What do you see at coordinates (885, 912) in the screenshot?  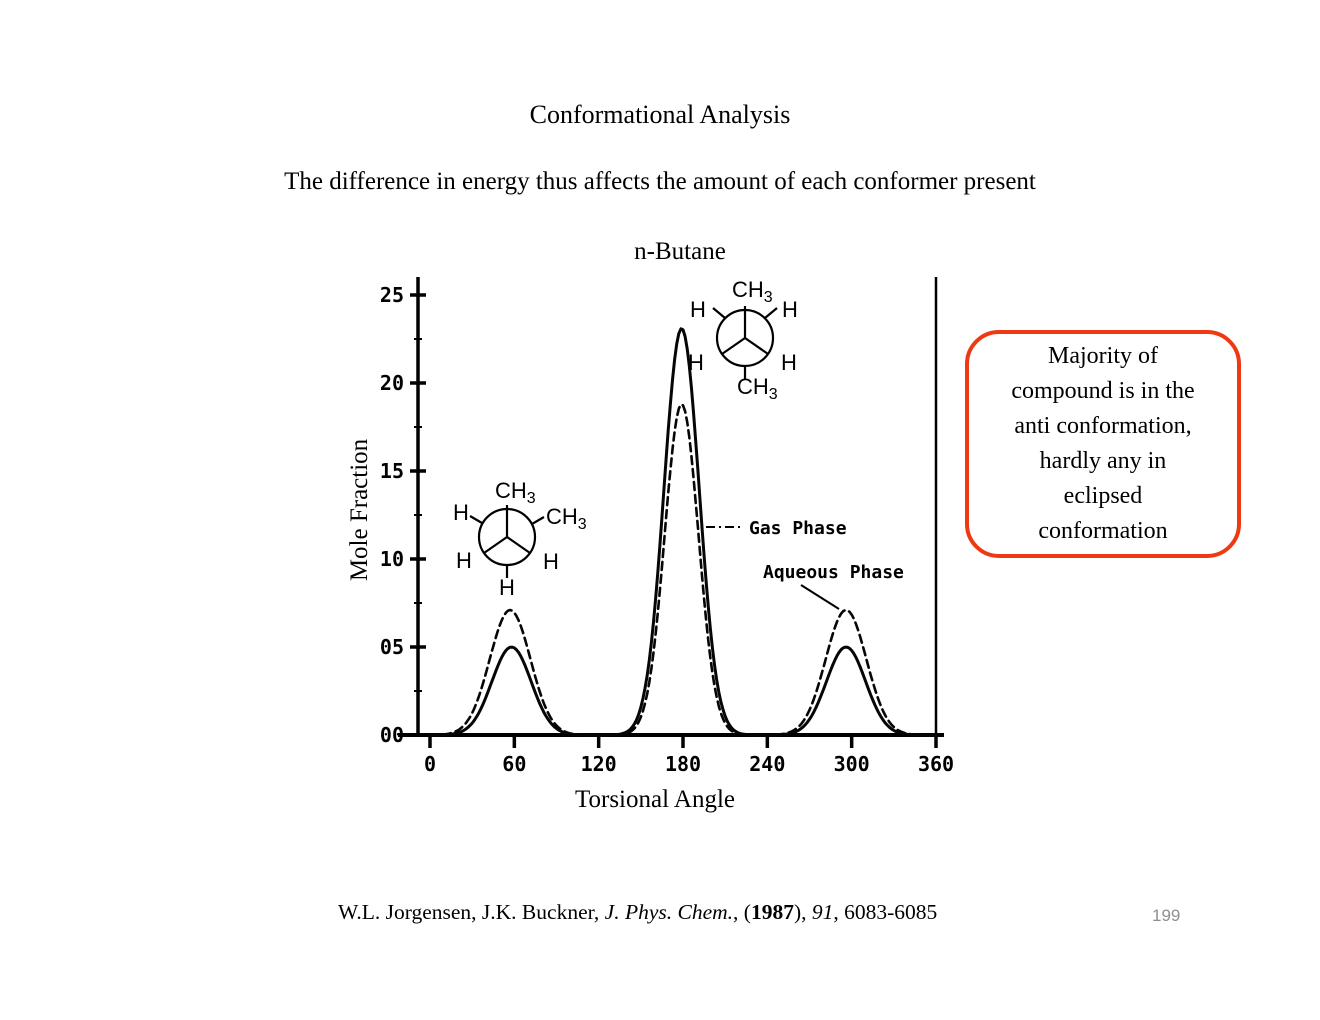 I see `citation-pages: , 6083-6085` at bounding box center [885, 912].